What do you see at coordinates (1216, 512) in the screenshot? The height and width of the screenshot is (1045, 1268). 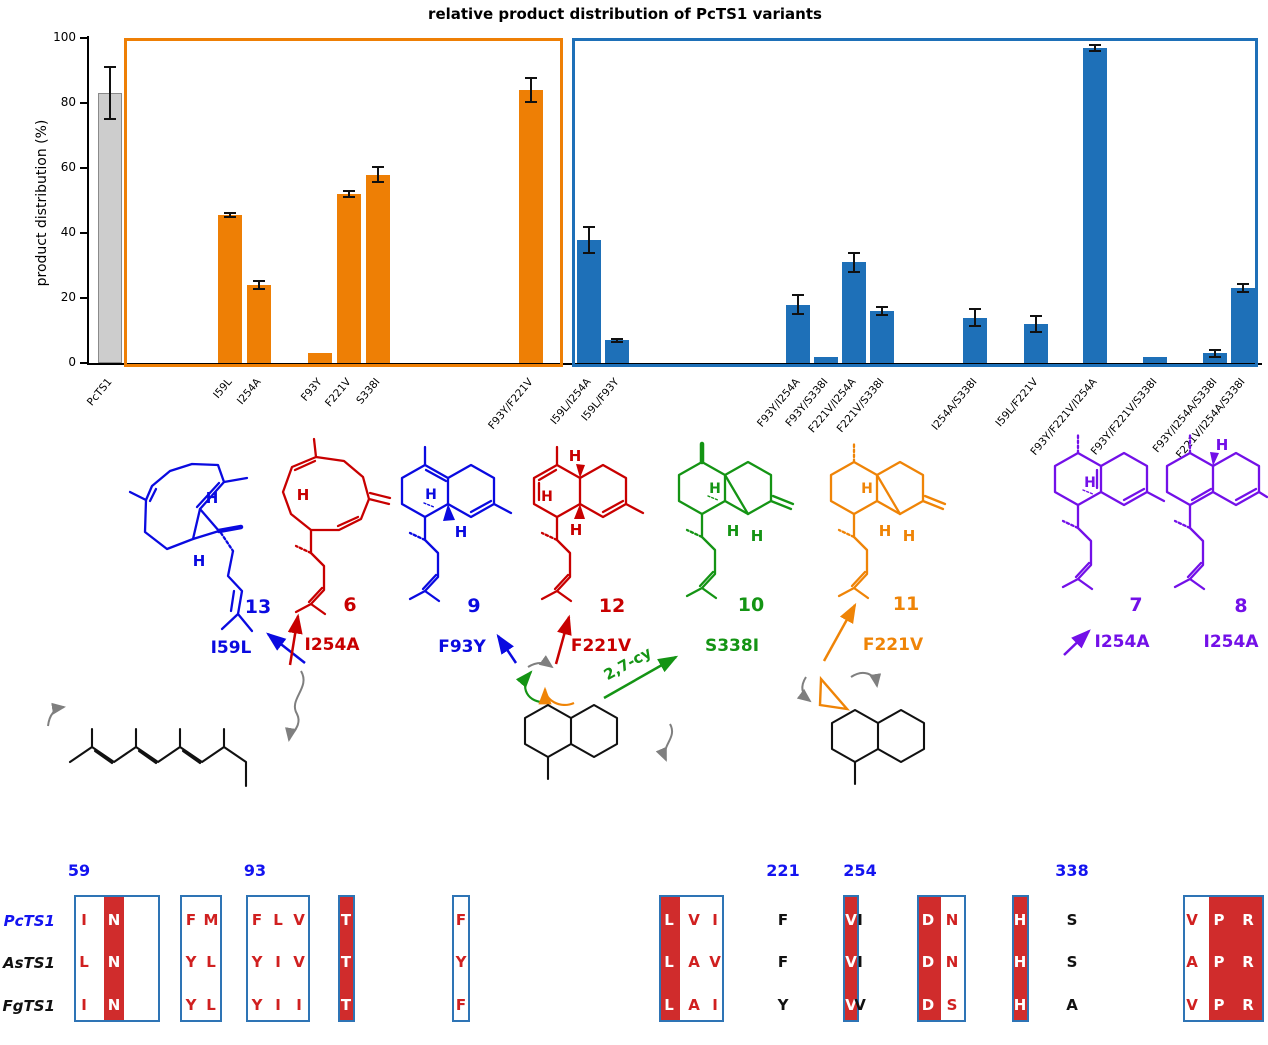 I see `compound-8-structure: H` at bounding box center [1216, 512].